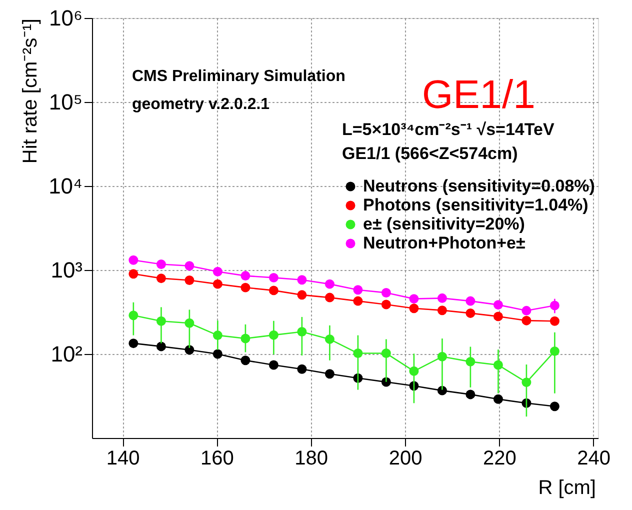 Image resolution: width=632 pixels, height=510 pixels. I want to click on y-axis-title: Hit rate [cm⁻²s⁻¹], so click(31, 91).